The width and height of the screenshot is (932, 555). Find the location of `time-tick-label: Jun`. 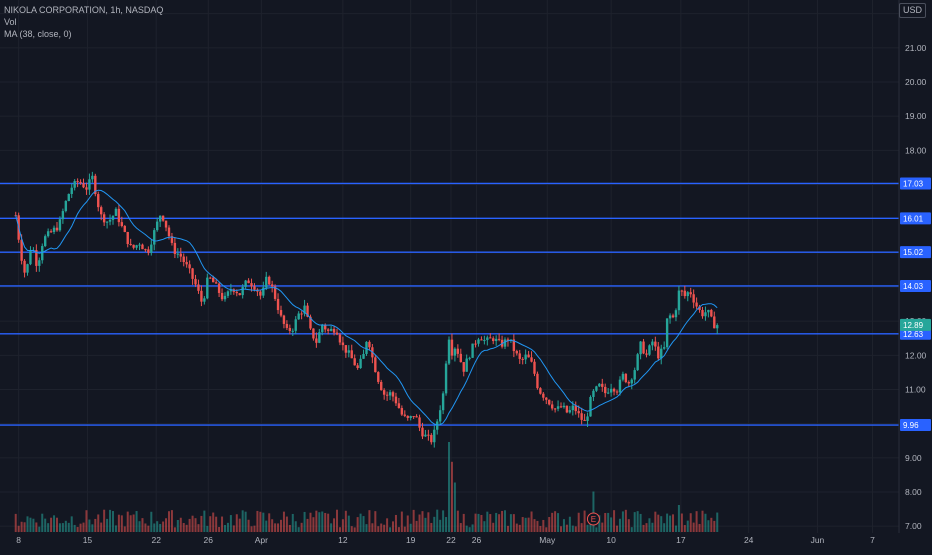

time-tick-label: Jun is located at coordinates (818, 540).